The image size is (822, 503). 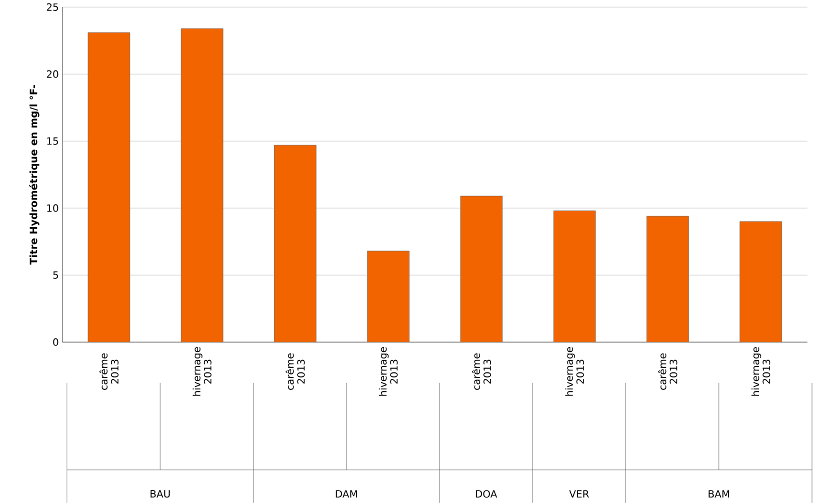 What do you see at coordinates (52, 208) in the screenshot?
I see `y-tick-label: 10` at bounding box center [52, 208].